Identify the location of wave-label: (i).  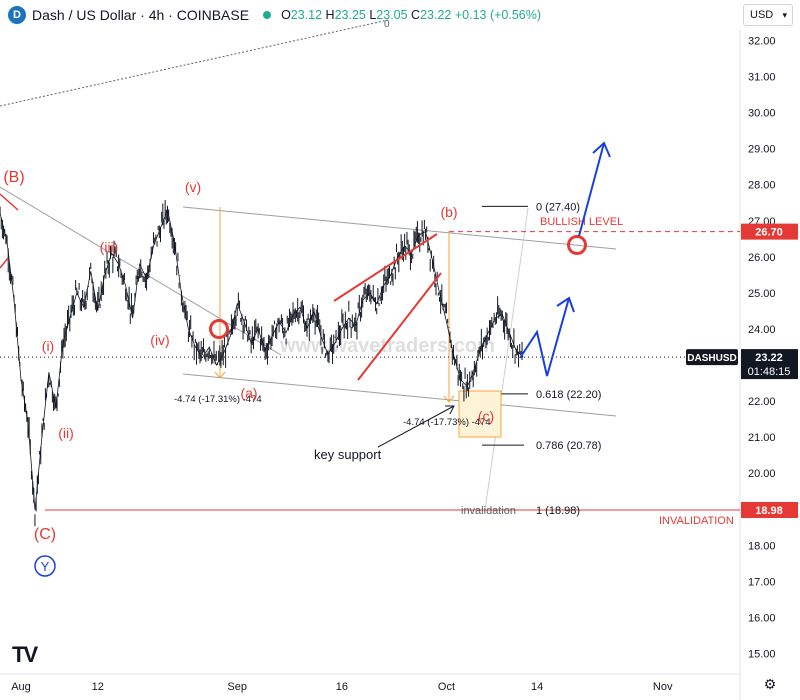
(48, 346).